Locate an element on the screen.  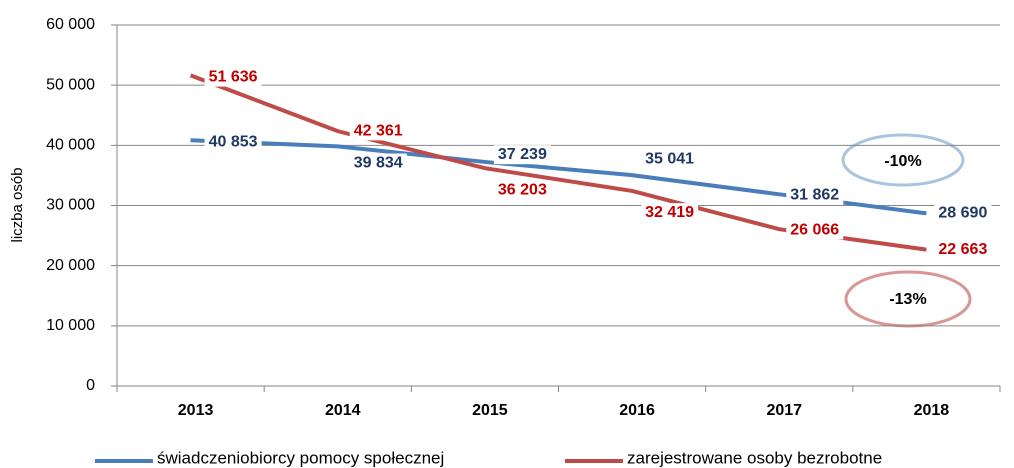
y-tick-label: 20 000 is located at coordinates (70, 265).